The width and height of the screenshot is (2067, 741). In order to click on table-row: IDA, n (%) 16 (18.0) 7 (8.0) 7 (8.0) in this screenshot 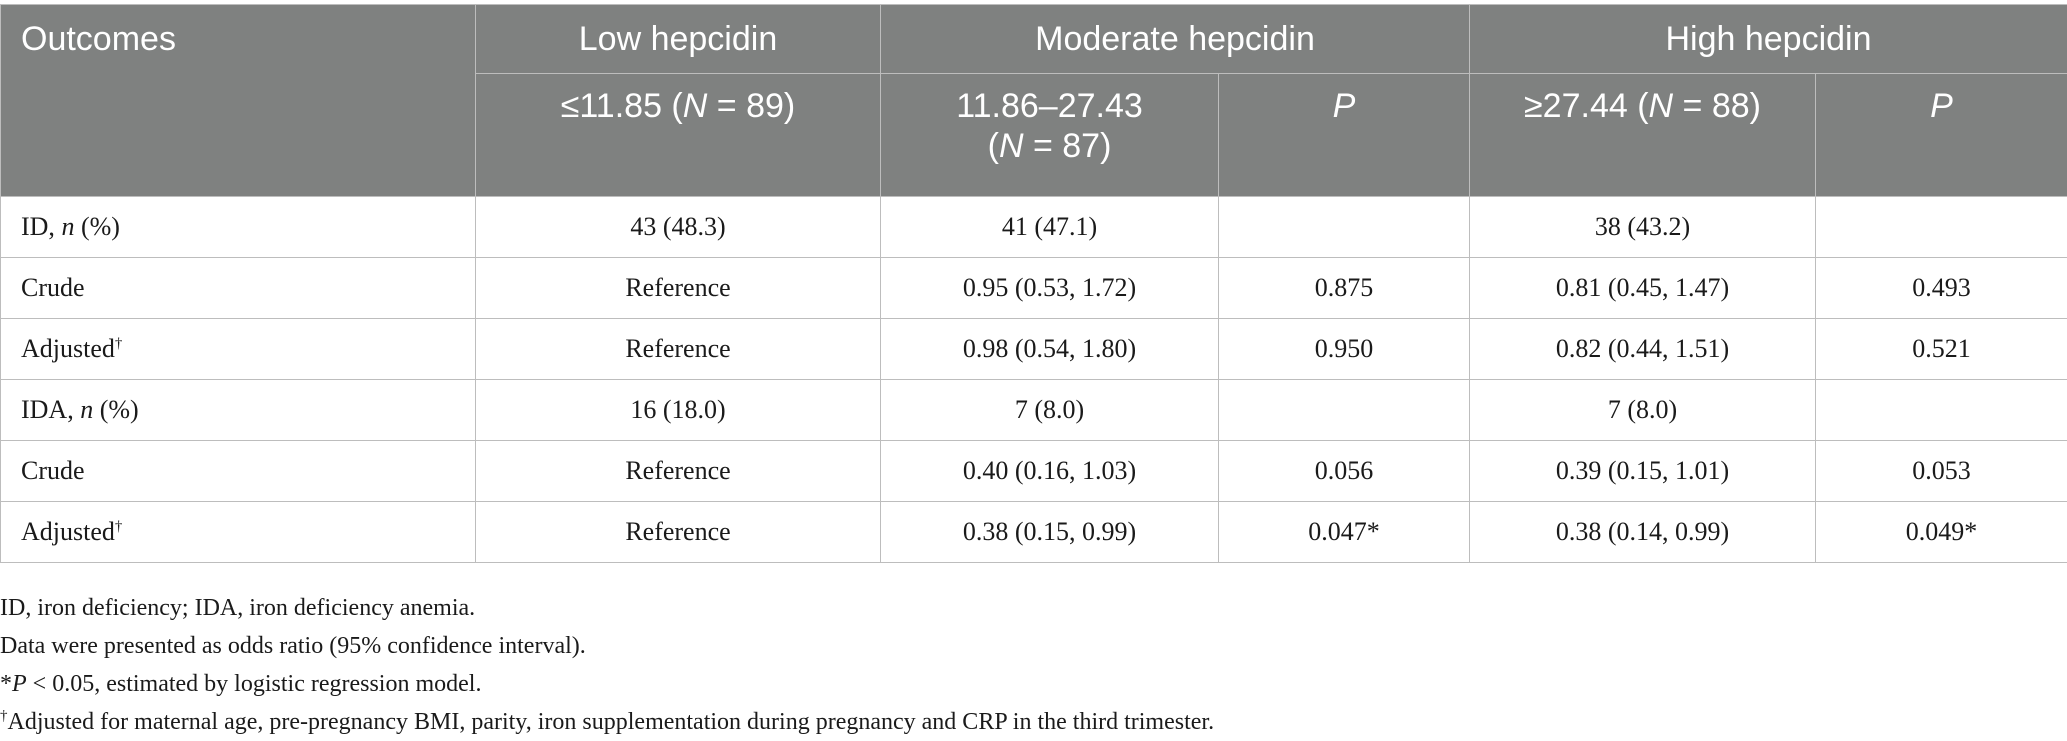, I will do `click(1033, 410)`.